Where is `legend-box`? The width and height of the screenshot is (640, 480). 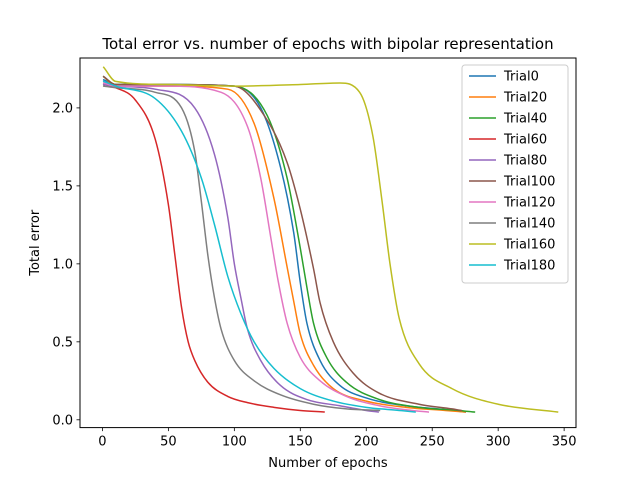 legend-box is located at coordinates (515, 174).